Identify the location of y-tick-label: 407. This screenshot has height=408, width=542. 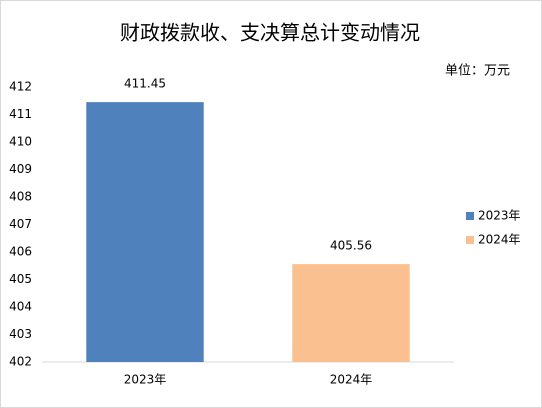
(20, 224).